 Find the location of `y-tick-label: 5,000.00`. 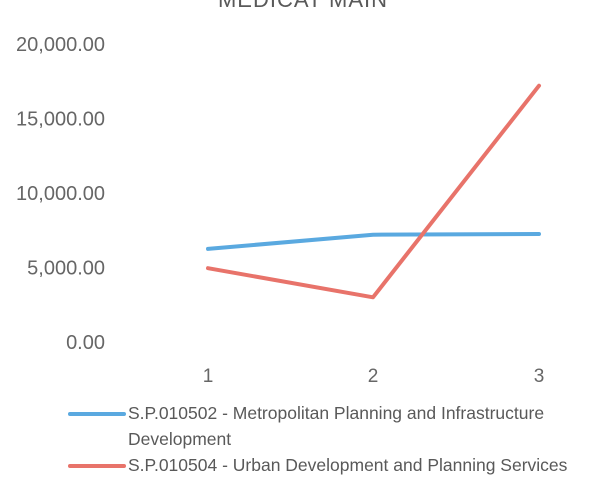

y-tick-label: 5,000.00 is located at coordinates (66, 269).